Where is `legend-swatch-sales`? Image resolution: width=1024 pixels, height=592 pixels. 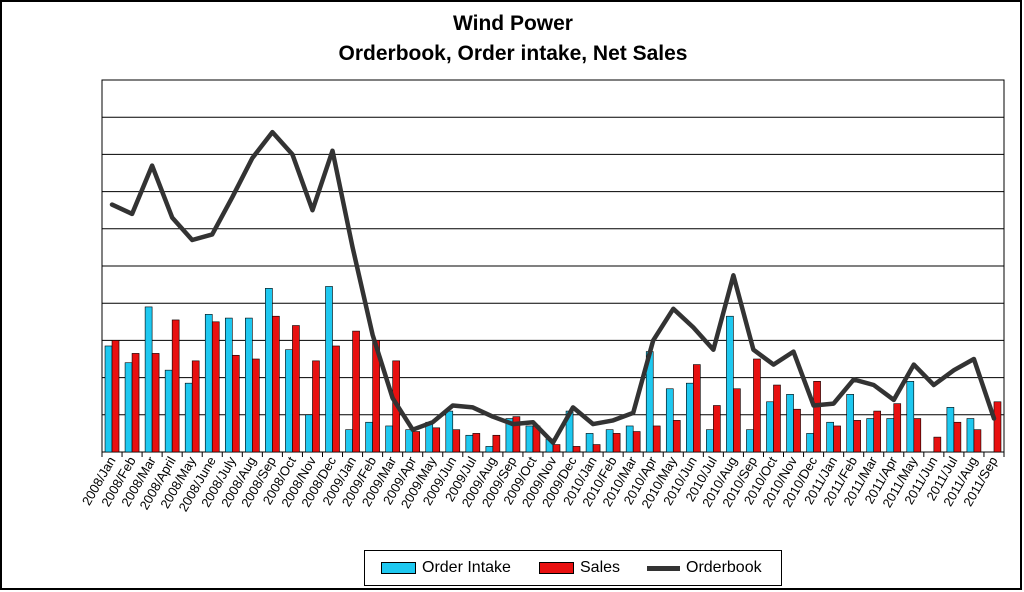 legend-swatch-sales is located at coordinates (556, 568).